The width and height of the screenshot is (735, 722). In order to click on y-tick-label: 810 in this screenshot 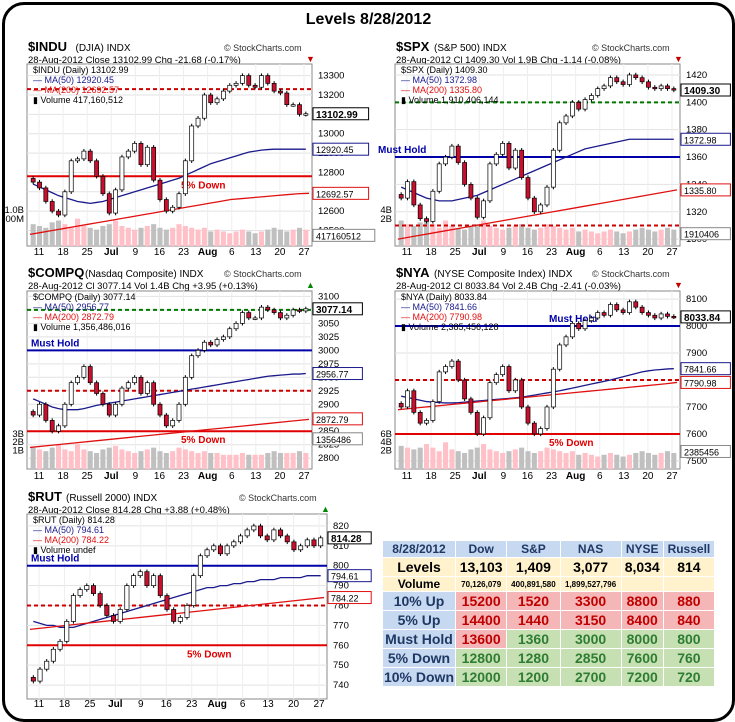, I will do `click(341, 546)`.